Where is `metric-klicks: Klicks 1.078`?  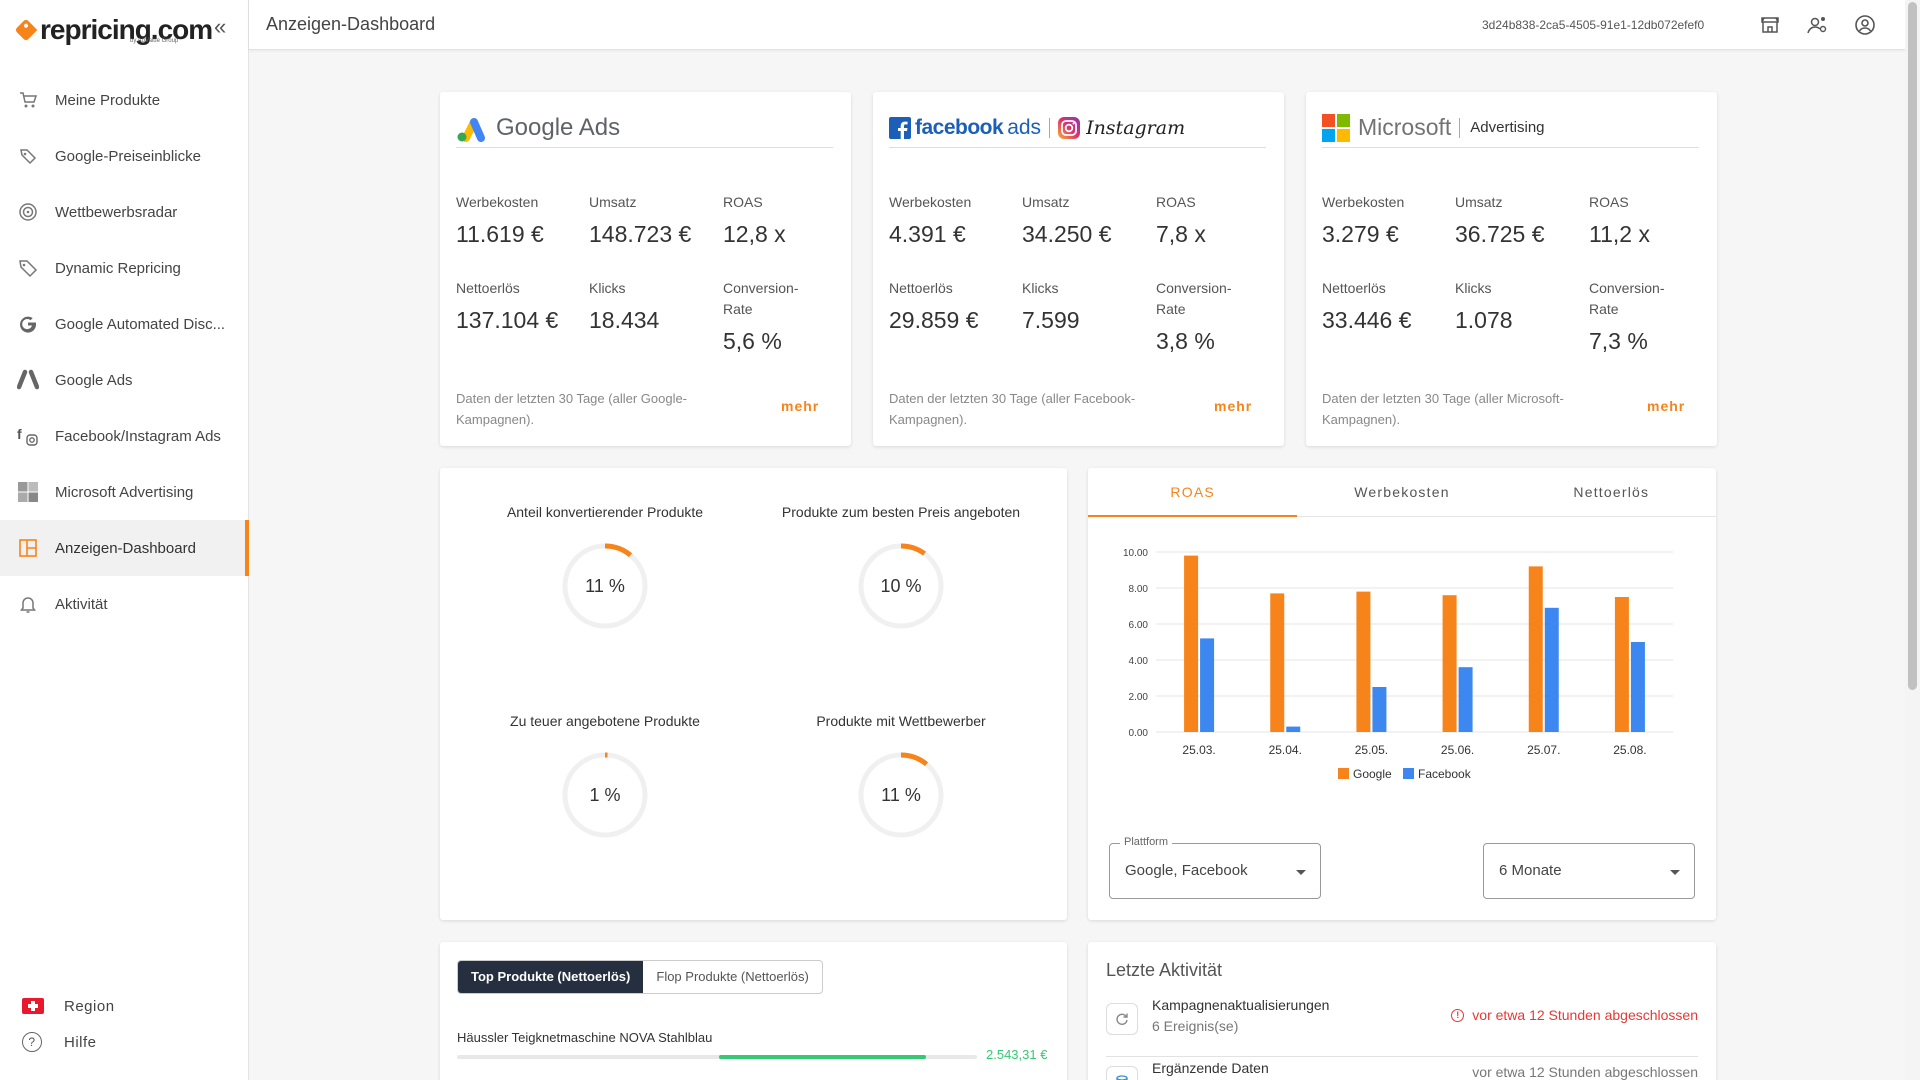
metric-klicks: Klicks 1.078 is located at coordinates (1520, 306).